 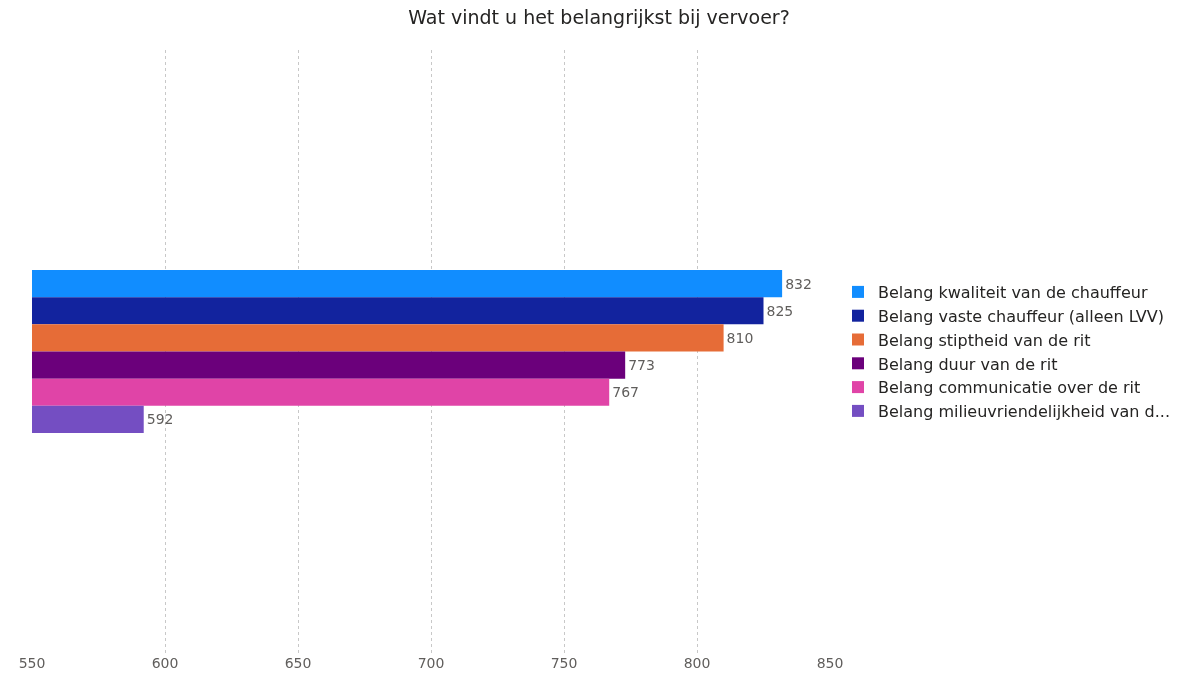 What do you see at coordinates (967, 364) in the screenshot?
I see `legend-label: Belang duur van de rit` at bounding box center [967, 364].